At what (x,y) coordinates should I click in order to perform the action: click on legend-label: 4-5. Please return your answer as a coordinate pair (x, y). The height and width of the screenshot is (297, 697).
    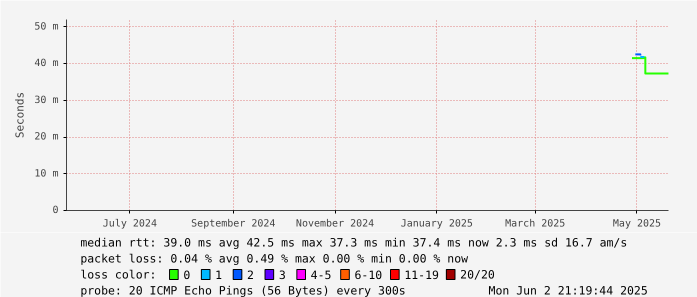
    Looking at the image, I should click on (321, 275).